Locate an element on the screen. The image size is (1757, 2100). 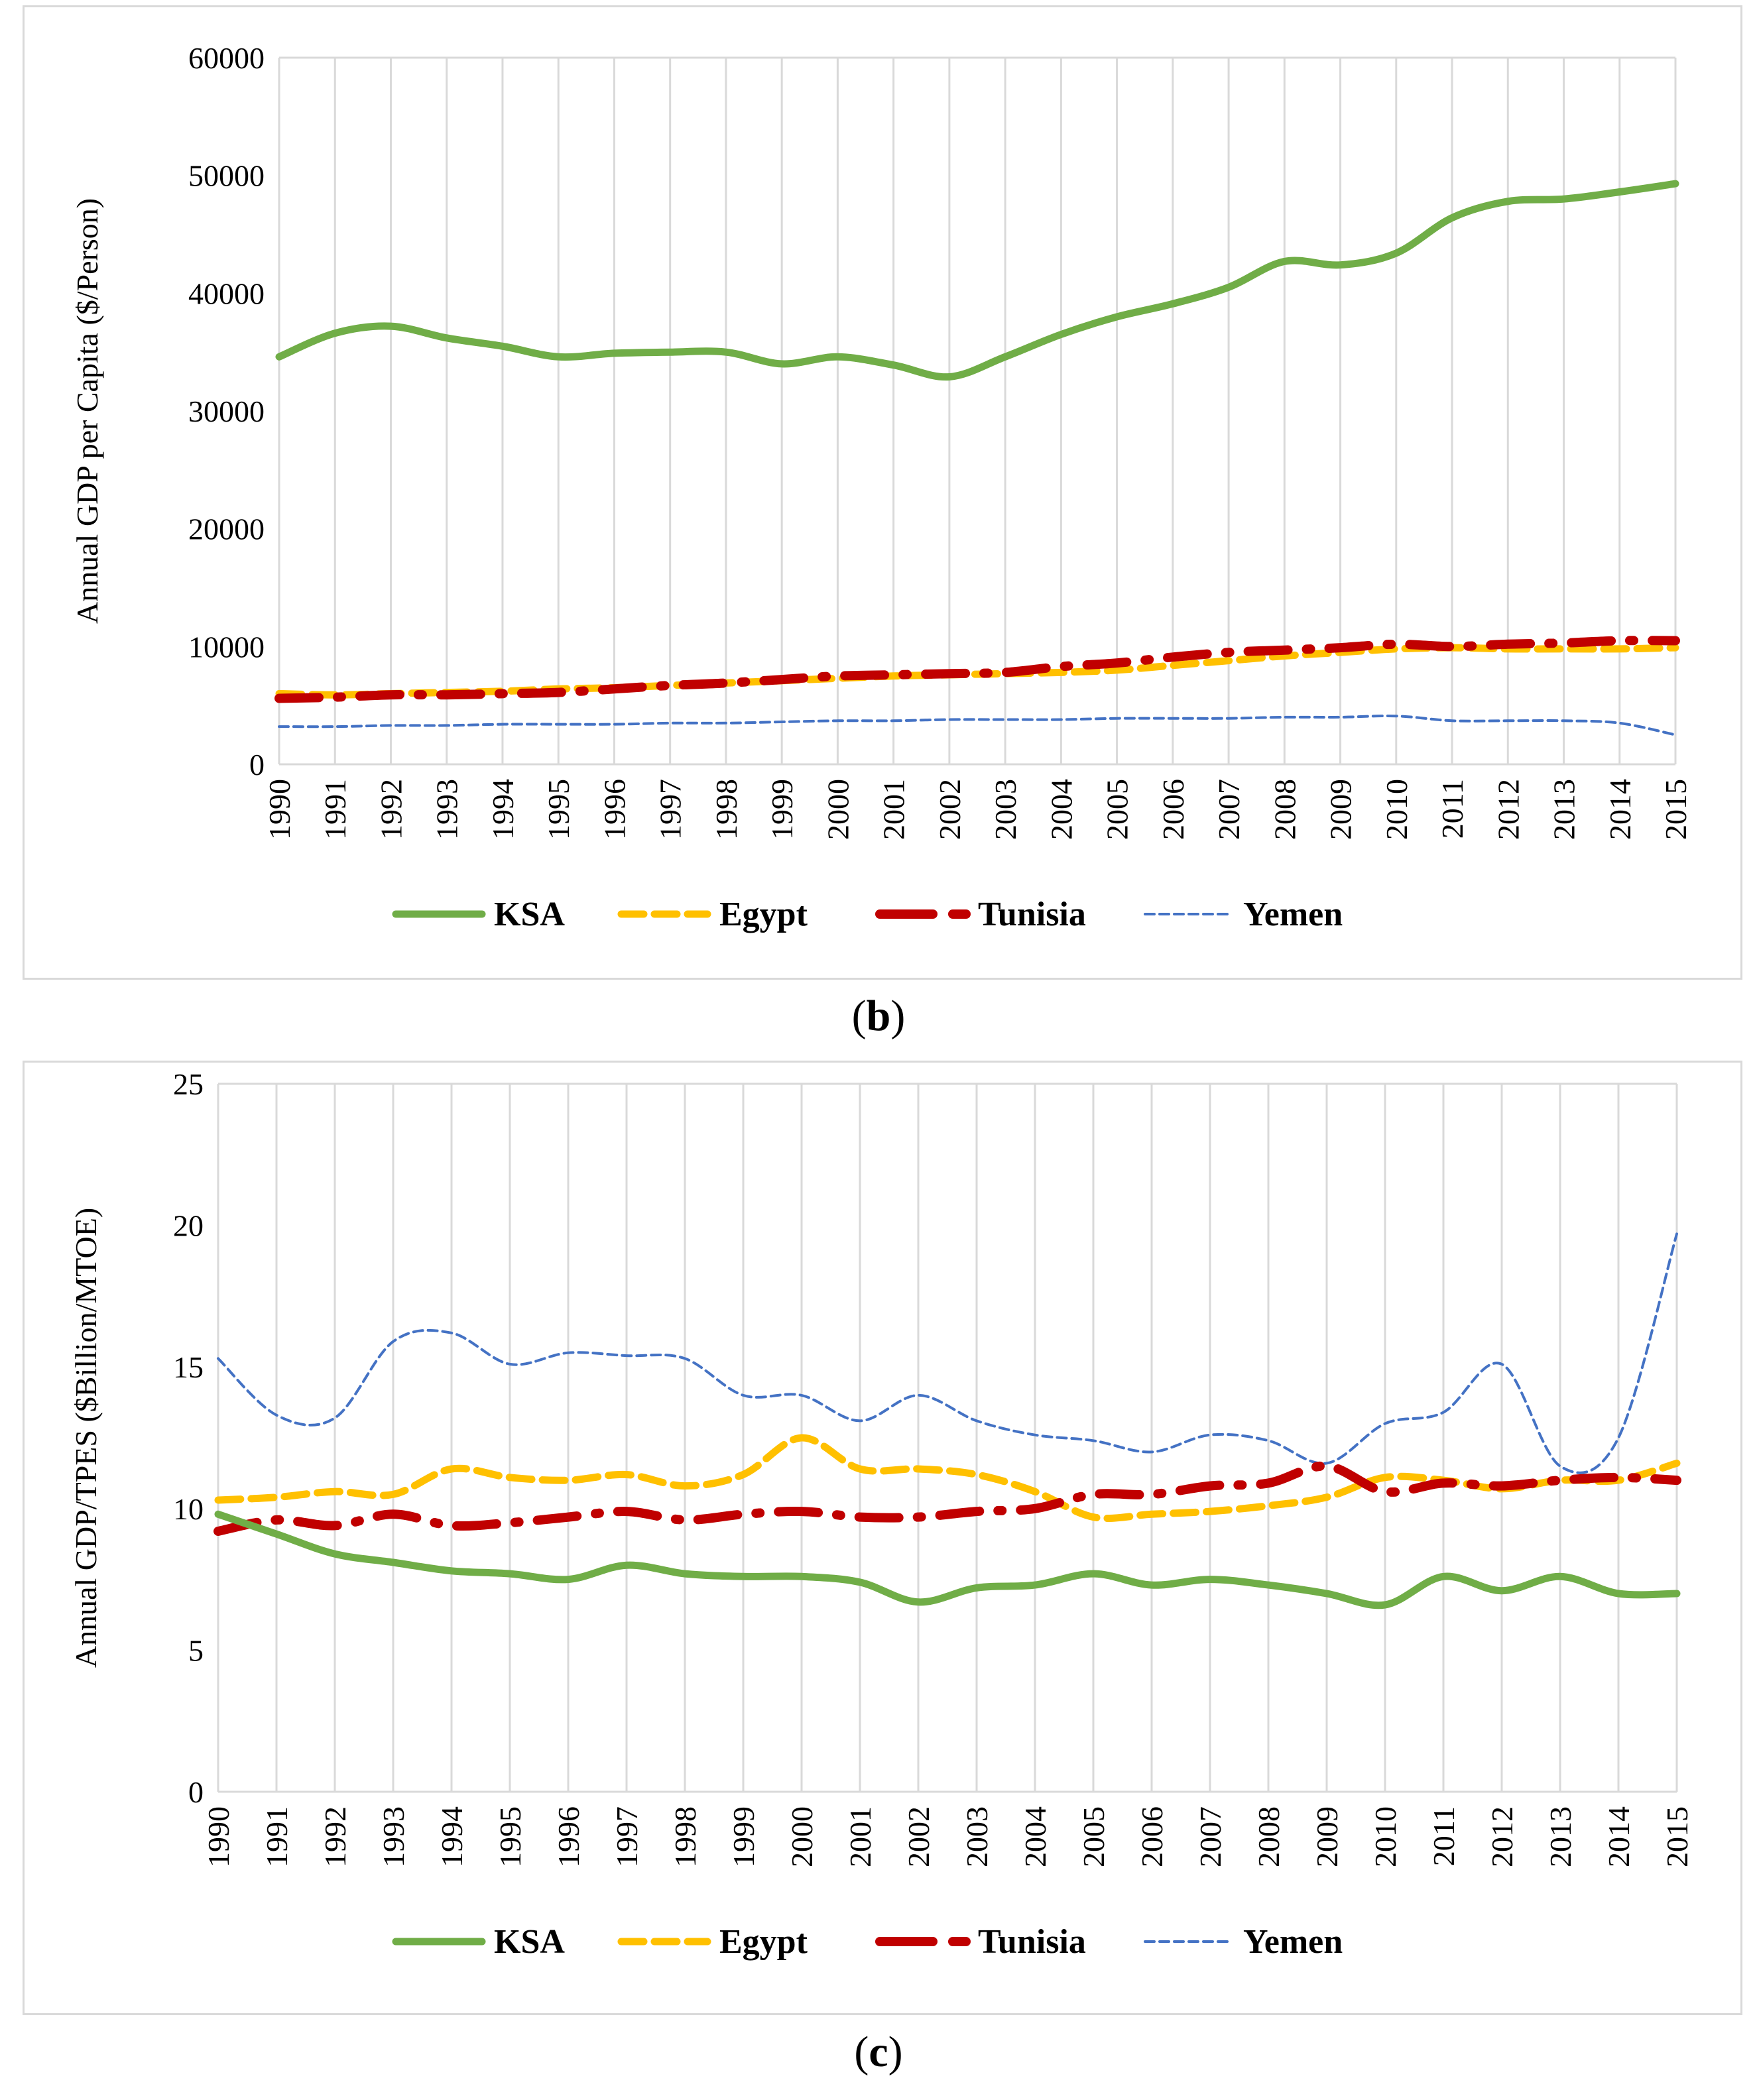
y-tick-labels: 0 10000 20000 30000 40000 50000 60000 is located at coordinates (227, 411).